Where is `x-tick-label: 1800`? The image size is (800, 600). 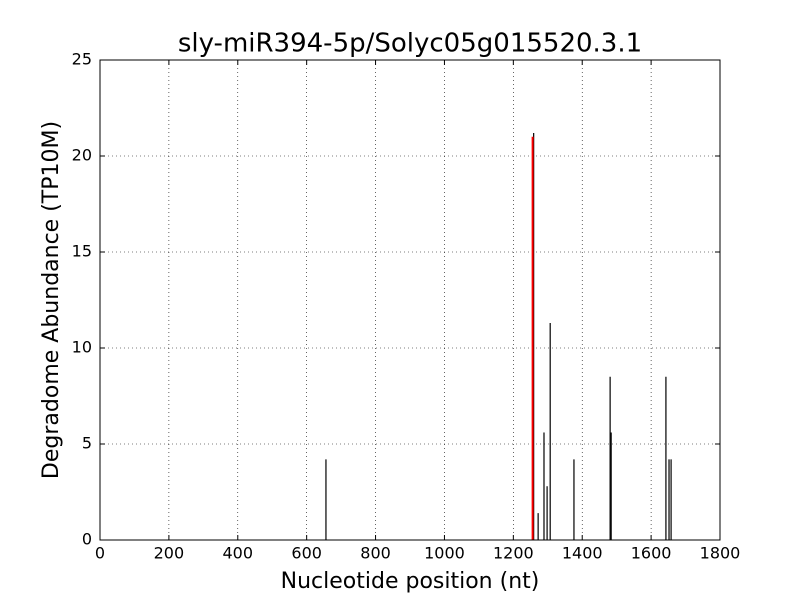
x-tick-label: 1800 is located at coordinates (720, 553).